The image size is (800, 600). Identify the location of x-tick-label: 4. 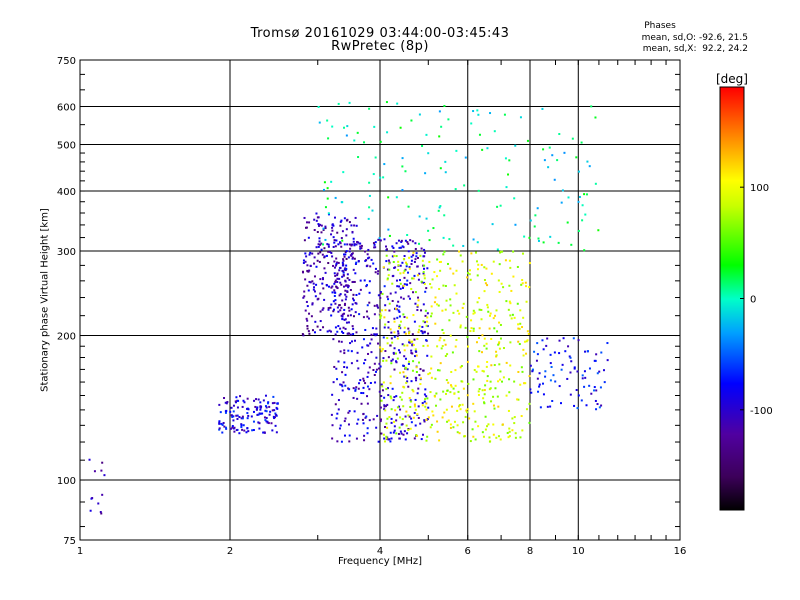
(380, 551).